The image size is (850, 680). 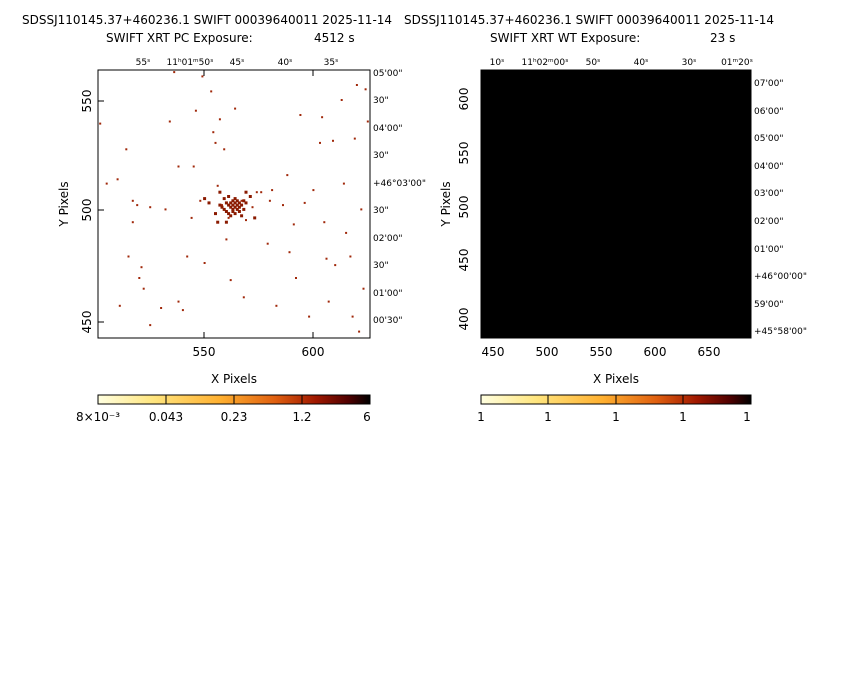 I want to click on pc-ra-tick: 55ˢ, so click(x=143, y=63).